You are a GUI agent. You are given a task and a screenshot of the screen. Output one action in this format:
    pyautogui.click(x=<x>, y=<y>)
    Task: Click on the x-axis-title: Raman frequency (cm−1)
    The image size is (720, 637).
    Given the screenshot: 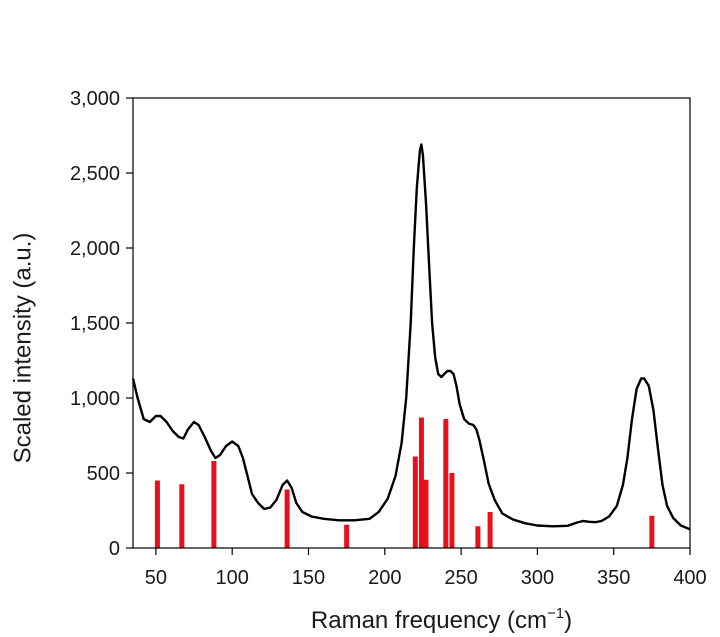 What is the action you would take?
    pyautogui.click(x=441, y=619)
    